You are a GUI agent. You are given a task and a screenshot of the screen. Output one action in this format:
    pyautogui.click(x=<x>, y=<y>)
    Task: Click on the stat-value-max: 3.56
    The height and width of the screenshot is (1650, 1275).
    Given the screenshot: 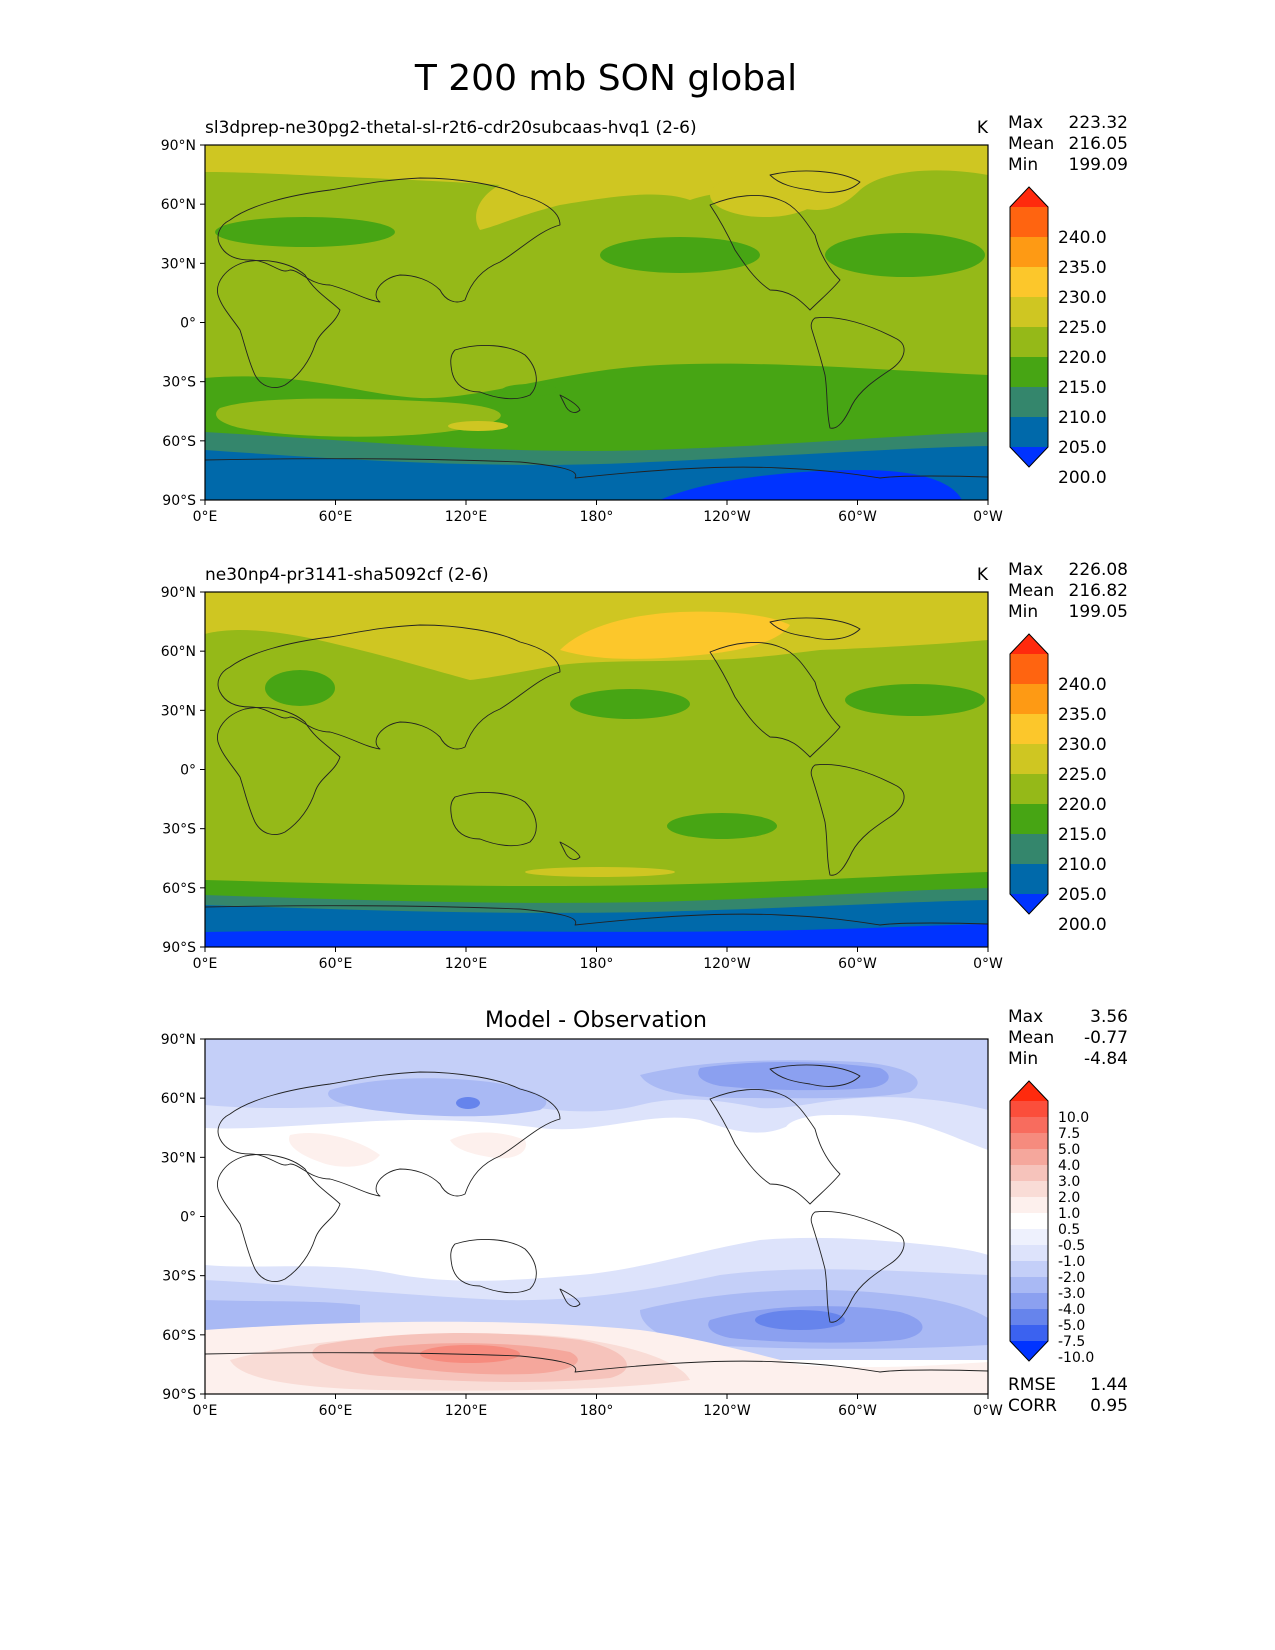 What is the action you would take?
    pyautogui.click(x=1109, y=1017)
    